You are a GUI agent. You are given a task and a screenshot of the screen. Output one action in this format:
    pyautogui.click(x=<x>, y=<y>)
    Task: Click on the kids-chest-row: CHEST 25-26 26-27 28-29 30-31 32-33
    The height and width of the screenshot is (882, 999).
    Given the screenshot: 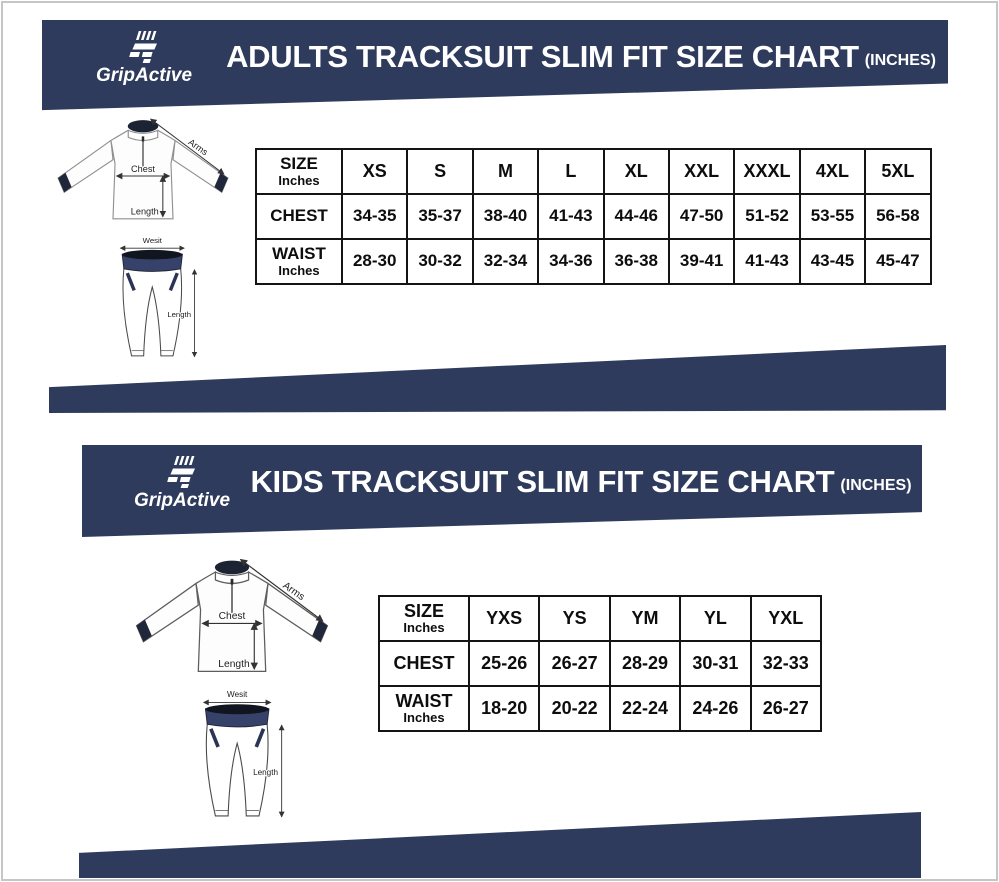 What is the action you would take?
    pyautogui.click(x=600, y=663)
    